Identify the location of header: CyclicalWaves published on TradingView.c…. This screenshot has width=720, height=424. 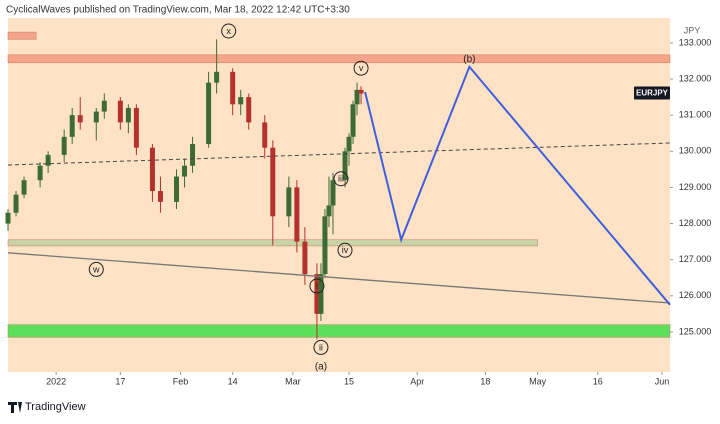
(178, 10).